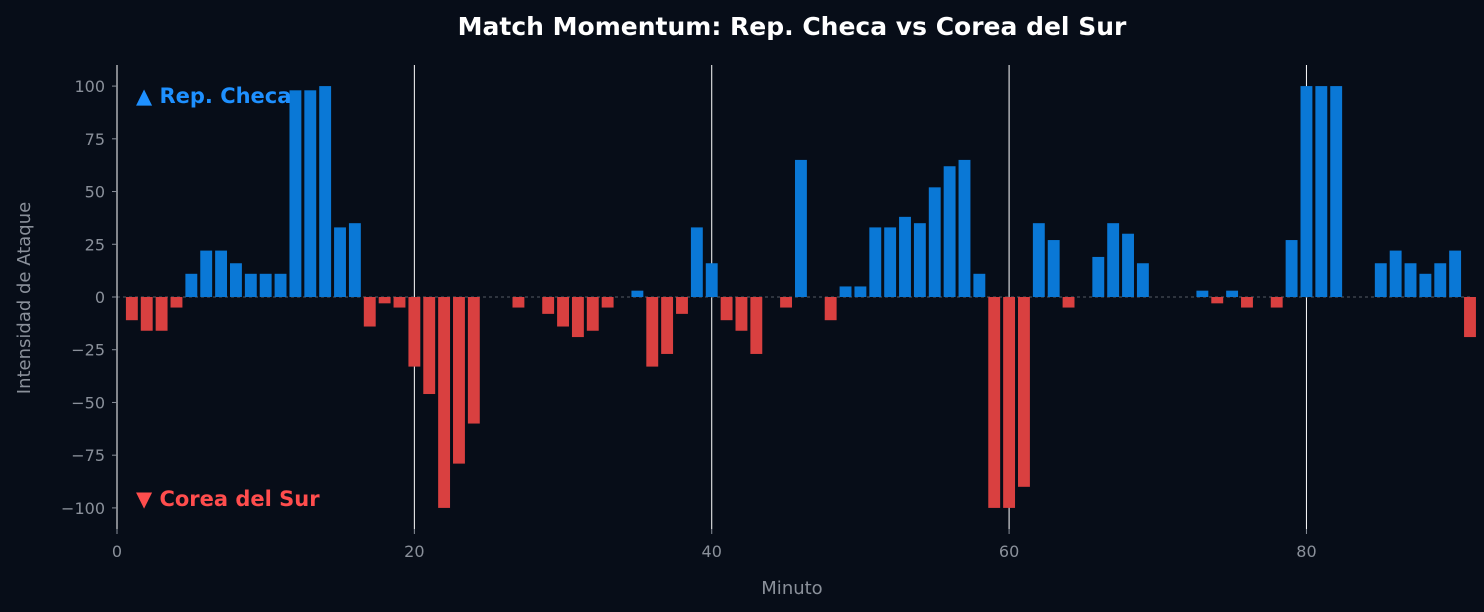  Describe the element at coordinates (88, 455) in the screenshot. I see `y-tick-label--75: −75` at that location.